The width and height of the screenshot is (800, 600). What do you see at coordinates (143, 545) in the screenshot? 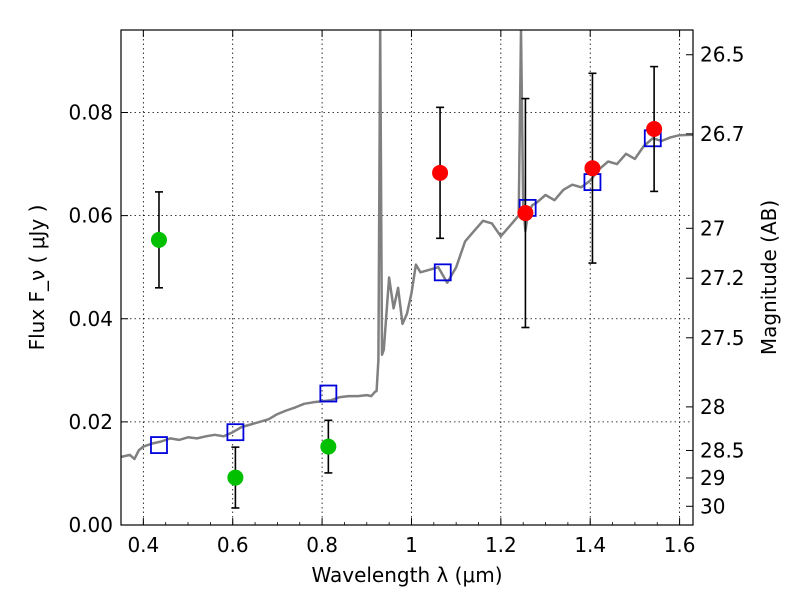
I see `x-tick-label: 0.4` at bounding box center [143, 545].